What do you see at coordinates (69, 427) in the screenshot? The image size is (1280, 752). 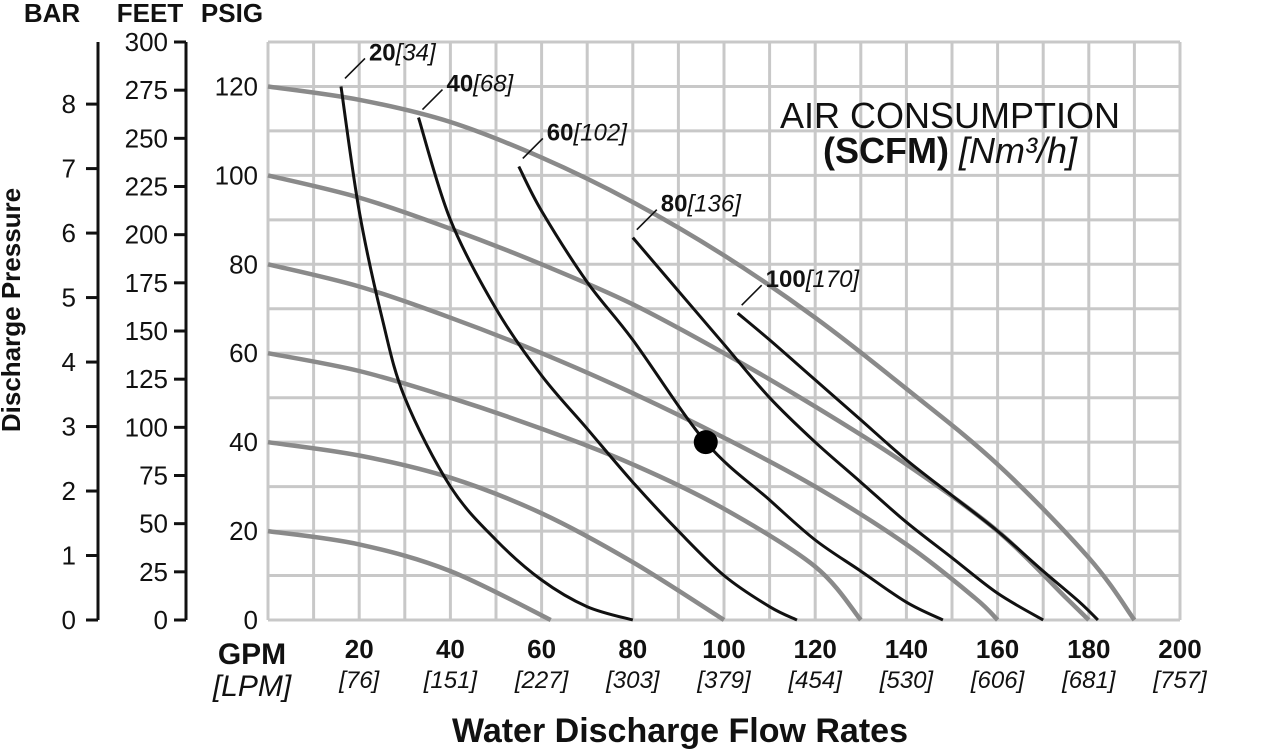 I see `bar-tick-label: 3` at bounding box center [69, 427].